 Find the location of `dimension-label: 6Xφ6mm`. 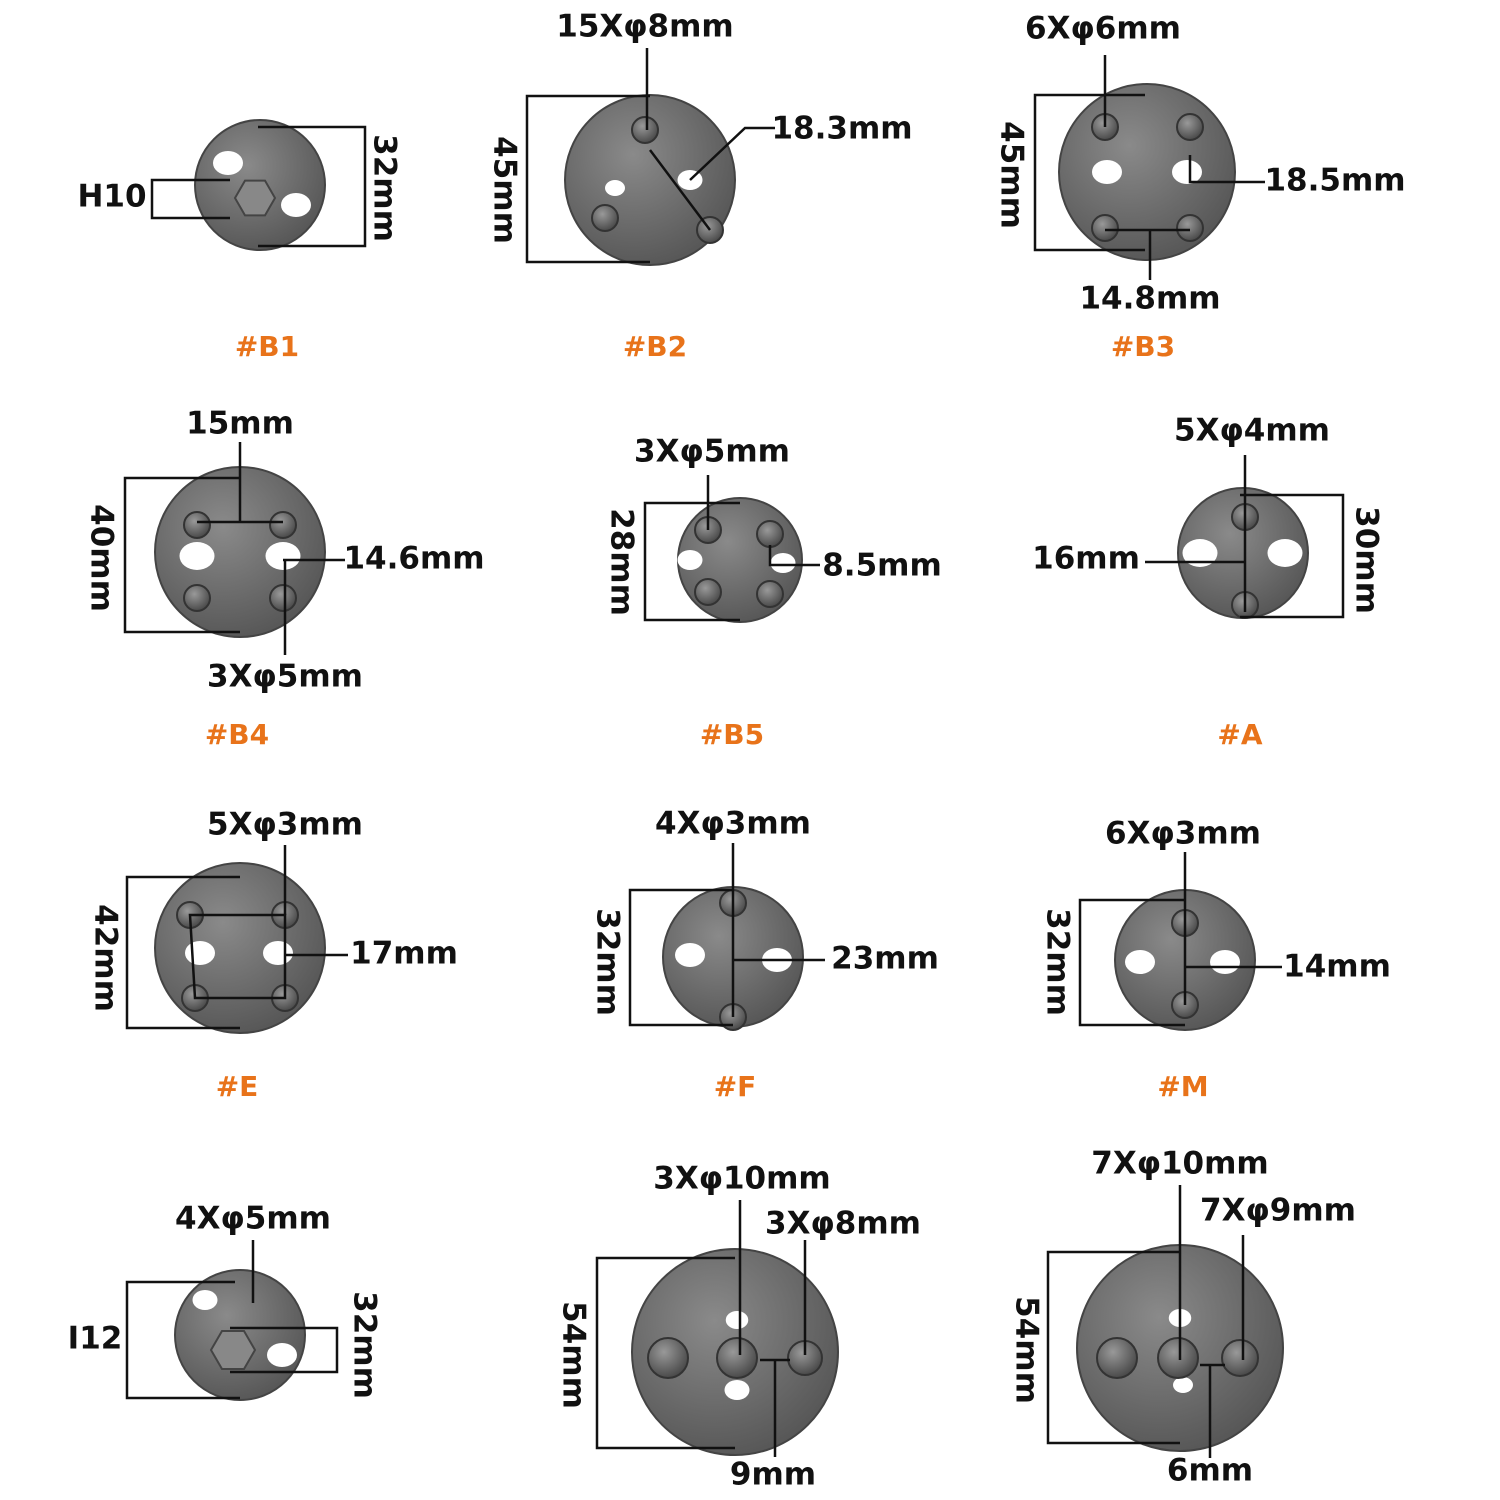

dimension-label: 6Xφ6mm is located at coordinates (1103, 29).